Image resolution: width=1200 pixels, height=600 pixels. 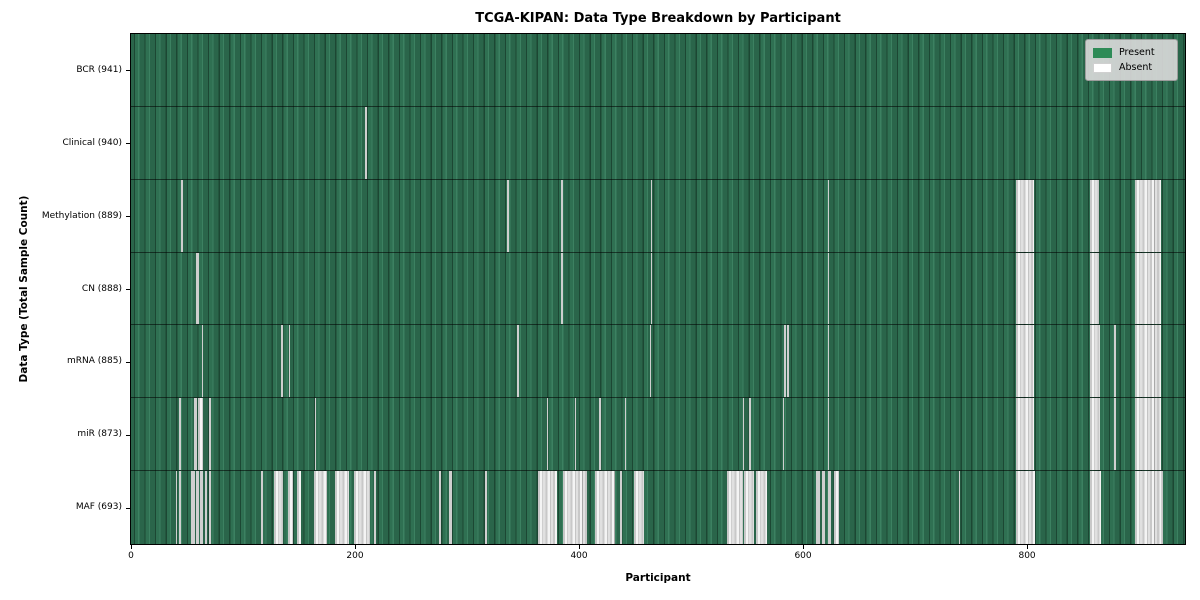 What do you see at coordinates (81, 215) in the screenshot?
I see `y-tick-label-Methylation: Methylation (889)` at bounding box center [81, 215].